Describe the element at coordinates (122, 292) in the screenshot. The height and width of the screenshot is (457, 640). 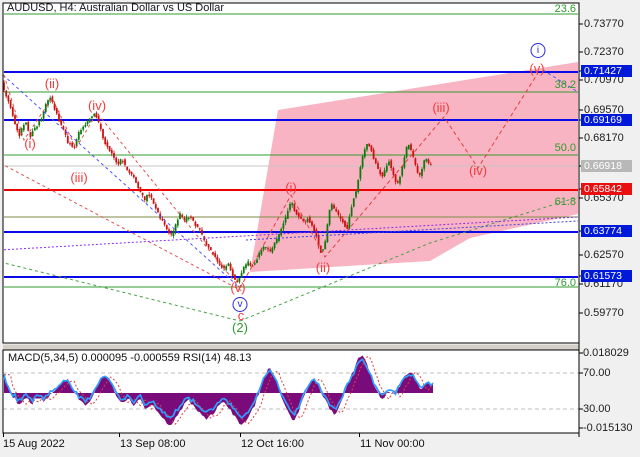
I see `green-left` at that location.